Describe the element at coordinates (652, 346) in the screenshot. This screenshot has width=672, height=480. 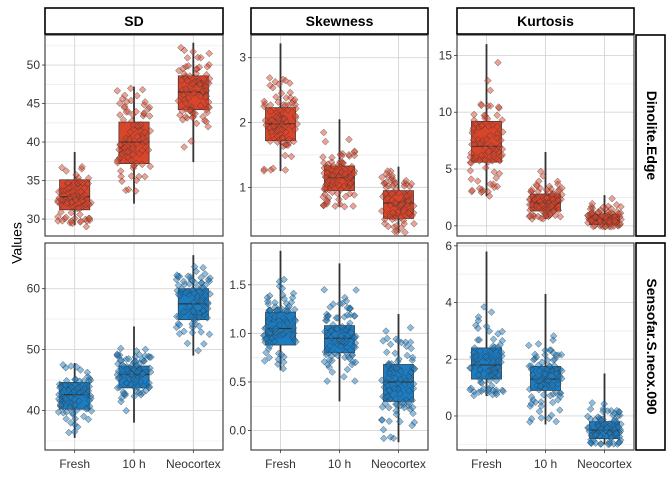
I see `facet-strip-row-label: Sensofar.S.neox.090` at that location.